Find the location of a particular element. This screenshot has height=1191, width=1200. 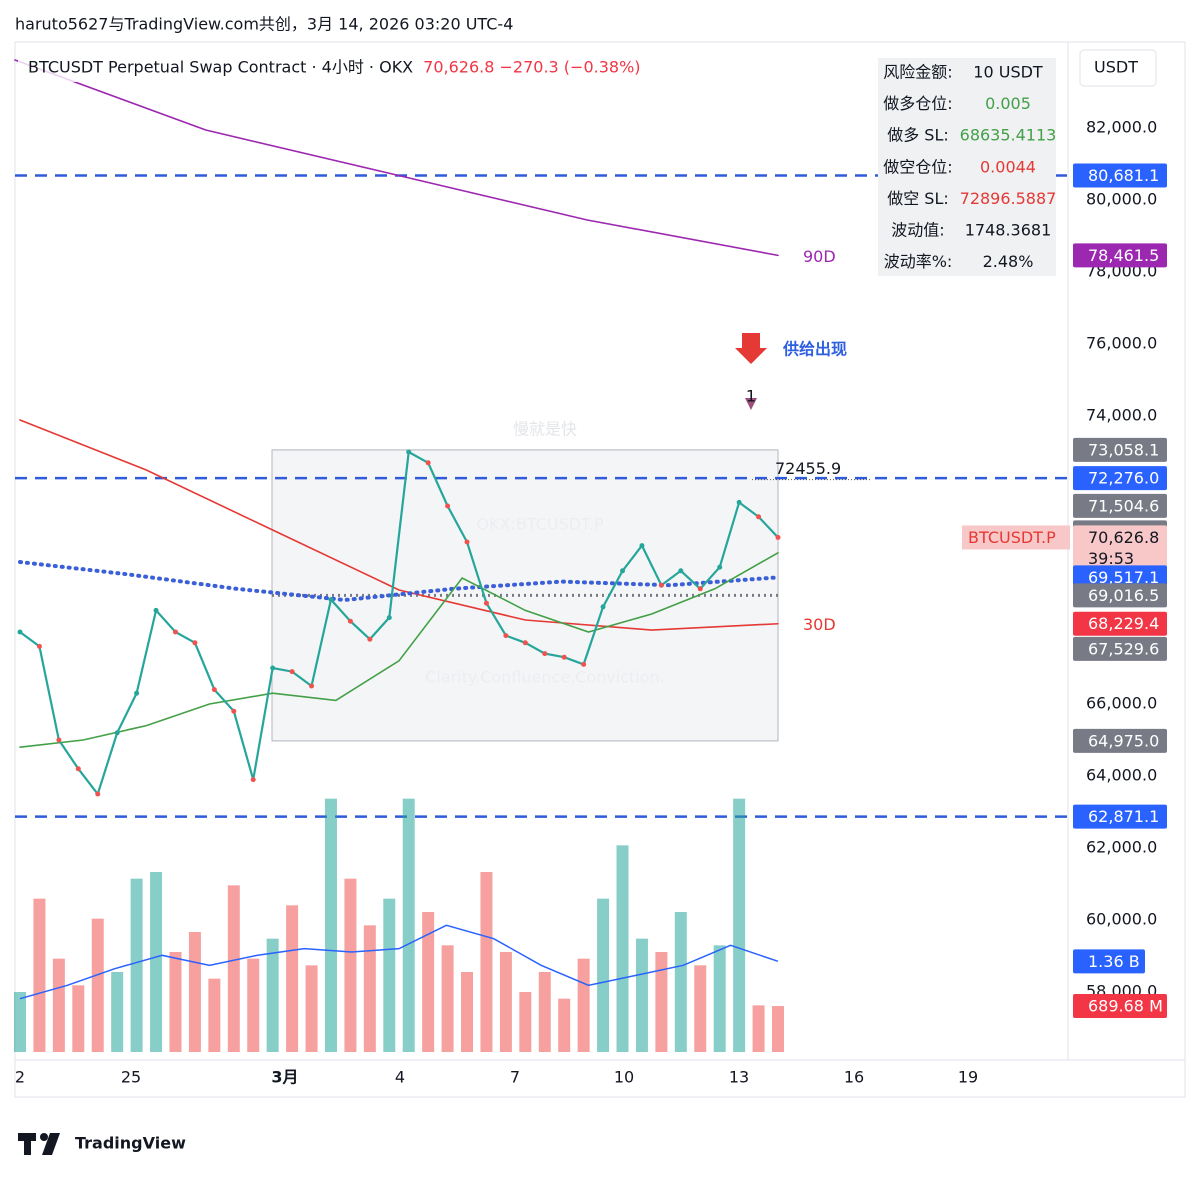

price-badge-label: 72,276.0 is located at coordinates (1123, 478).